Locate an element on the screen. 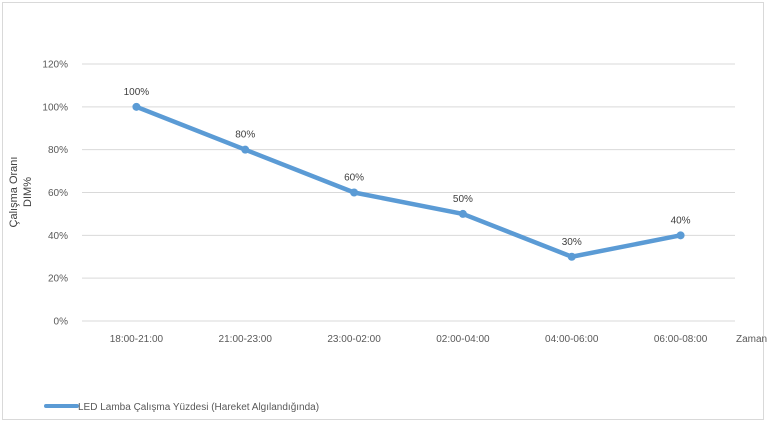  x-axis-title: Zaman is located at coordinates (751, 339).